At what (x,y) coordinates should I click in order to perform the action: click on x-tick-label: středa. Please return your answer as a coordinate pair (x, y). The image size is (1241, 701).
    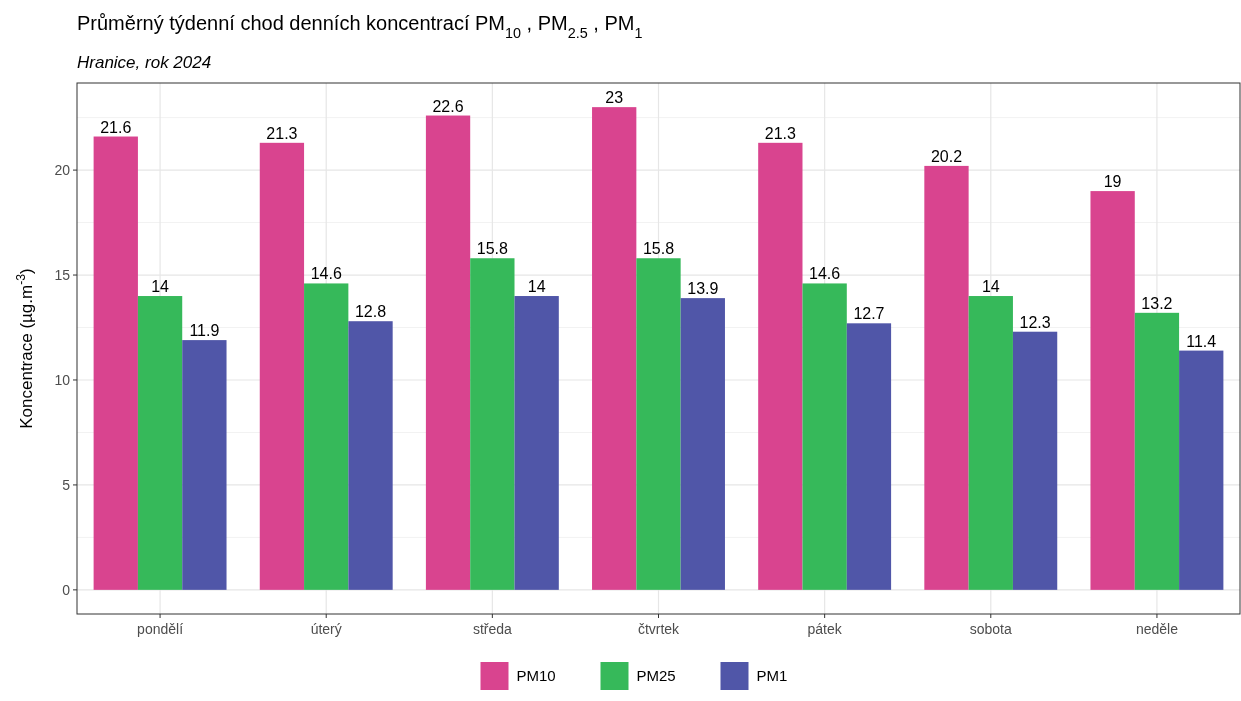
    Looking at the image, I should click on (492, 629).